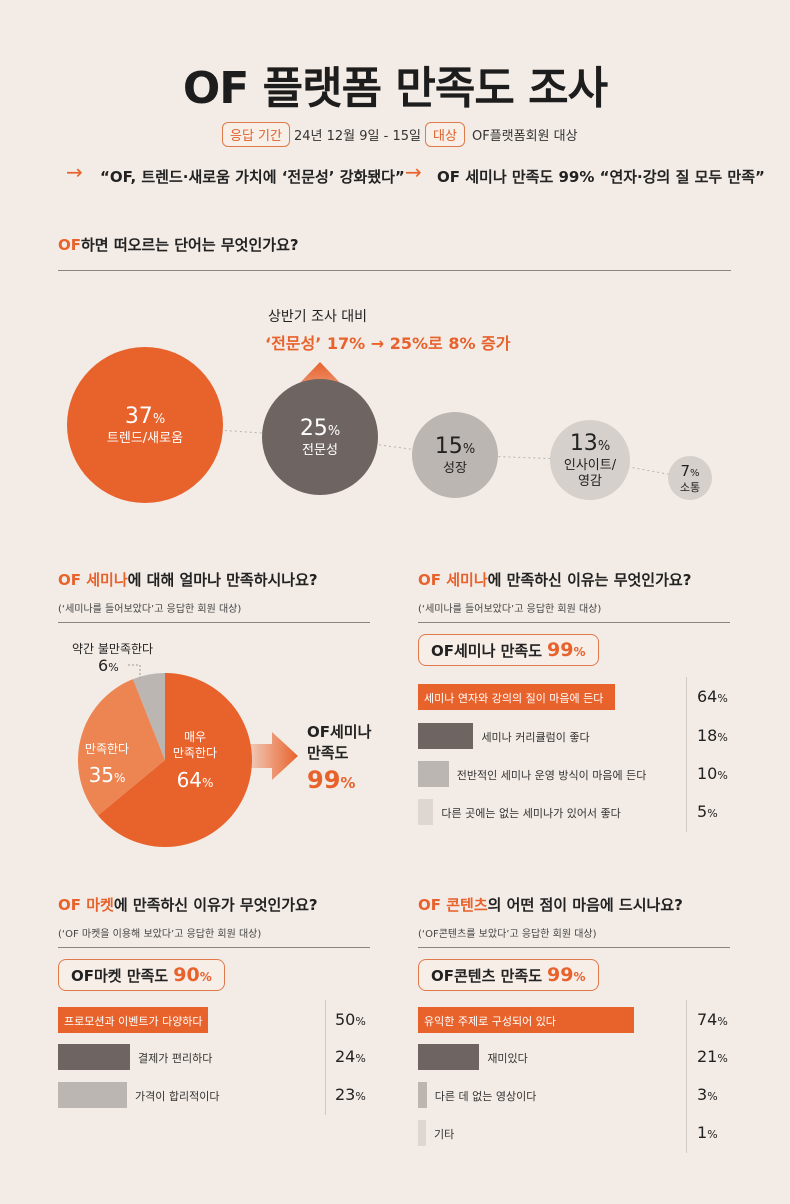  Describe the element at coordinates (508, 975) in the screenshot. I see `satisfaction-badge: OF콘텐츠 만족도 99%` at that location.